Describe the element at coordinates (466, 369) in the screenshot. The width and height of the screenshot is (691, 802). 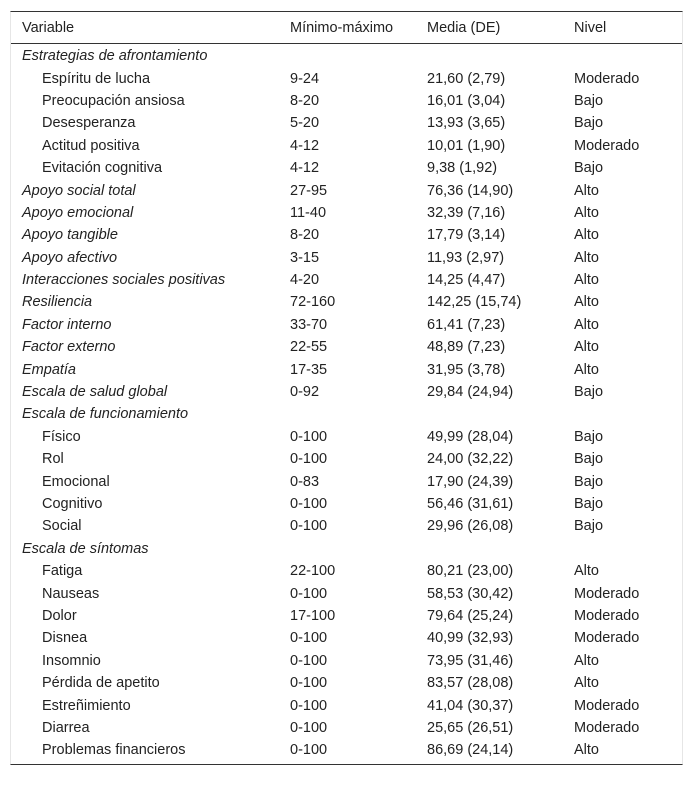
I see `cell-mean: 31,95 (3,78)` at that location.